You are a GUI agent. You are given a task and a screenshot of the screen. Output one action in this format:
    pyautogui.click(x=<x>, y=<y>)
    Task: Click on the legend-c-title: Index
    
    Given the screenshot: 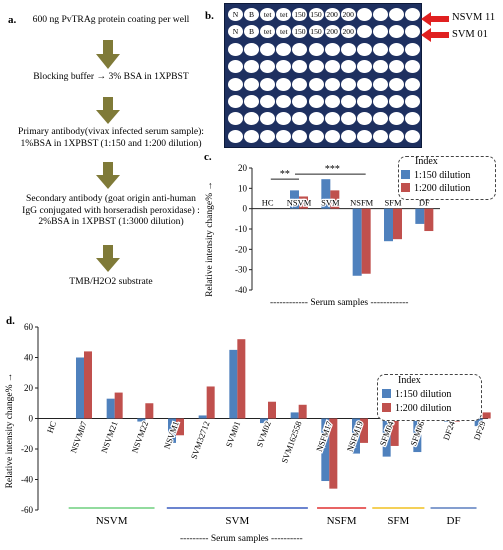 What is the action you would take?
    pyautogui.click(x=426, y=161)
    